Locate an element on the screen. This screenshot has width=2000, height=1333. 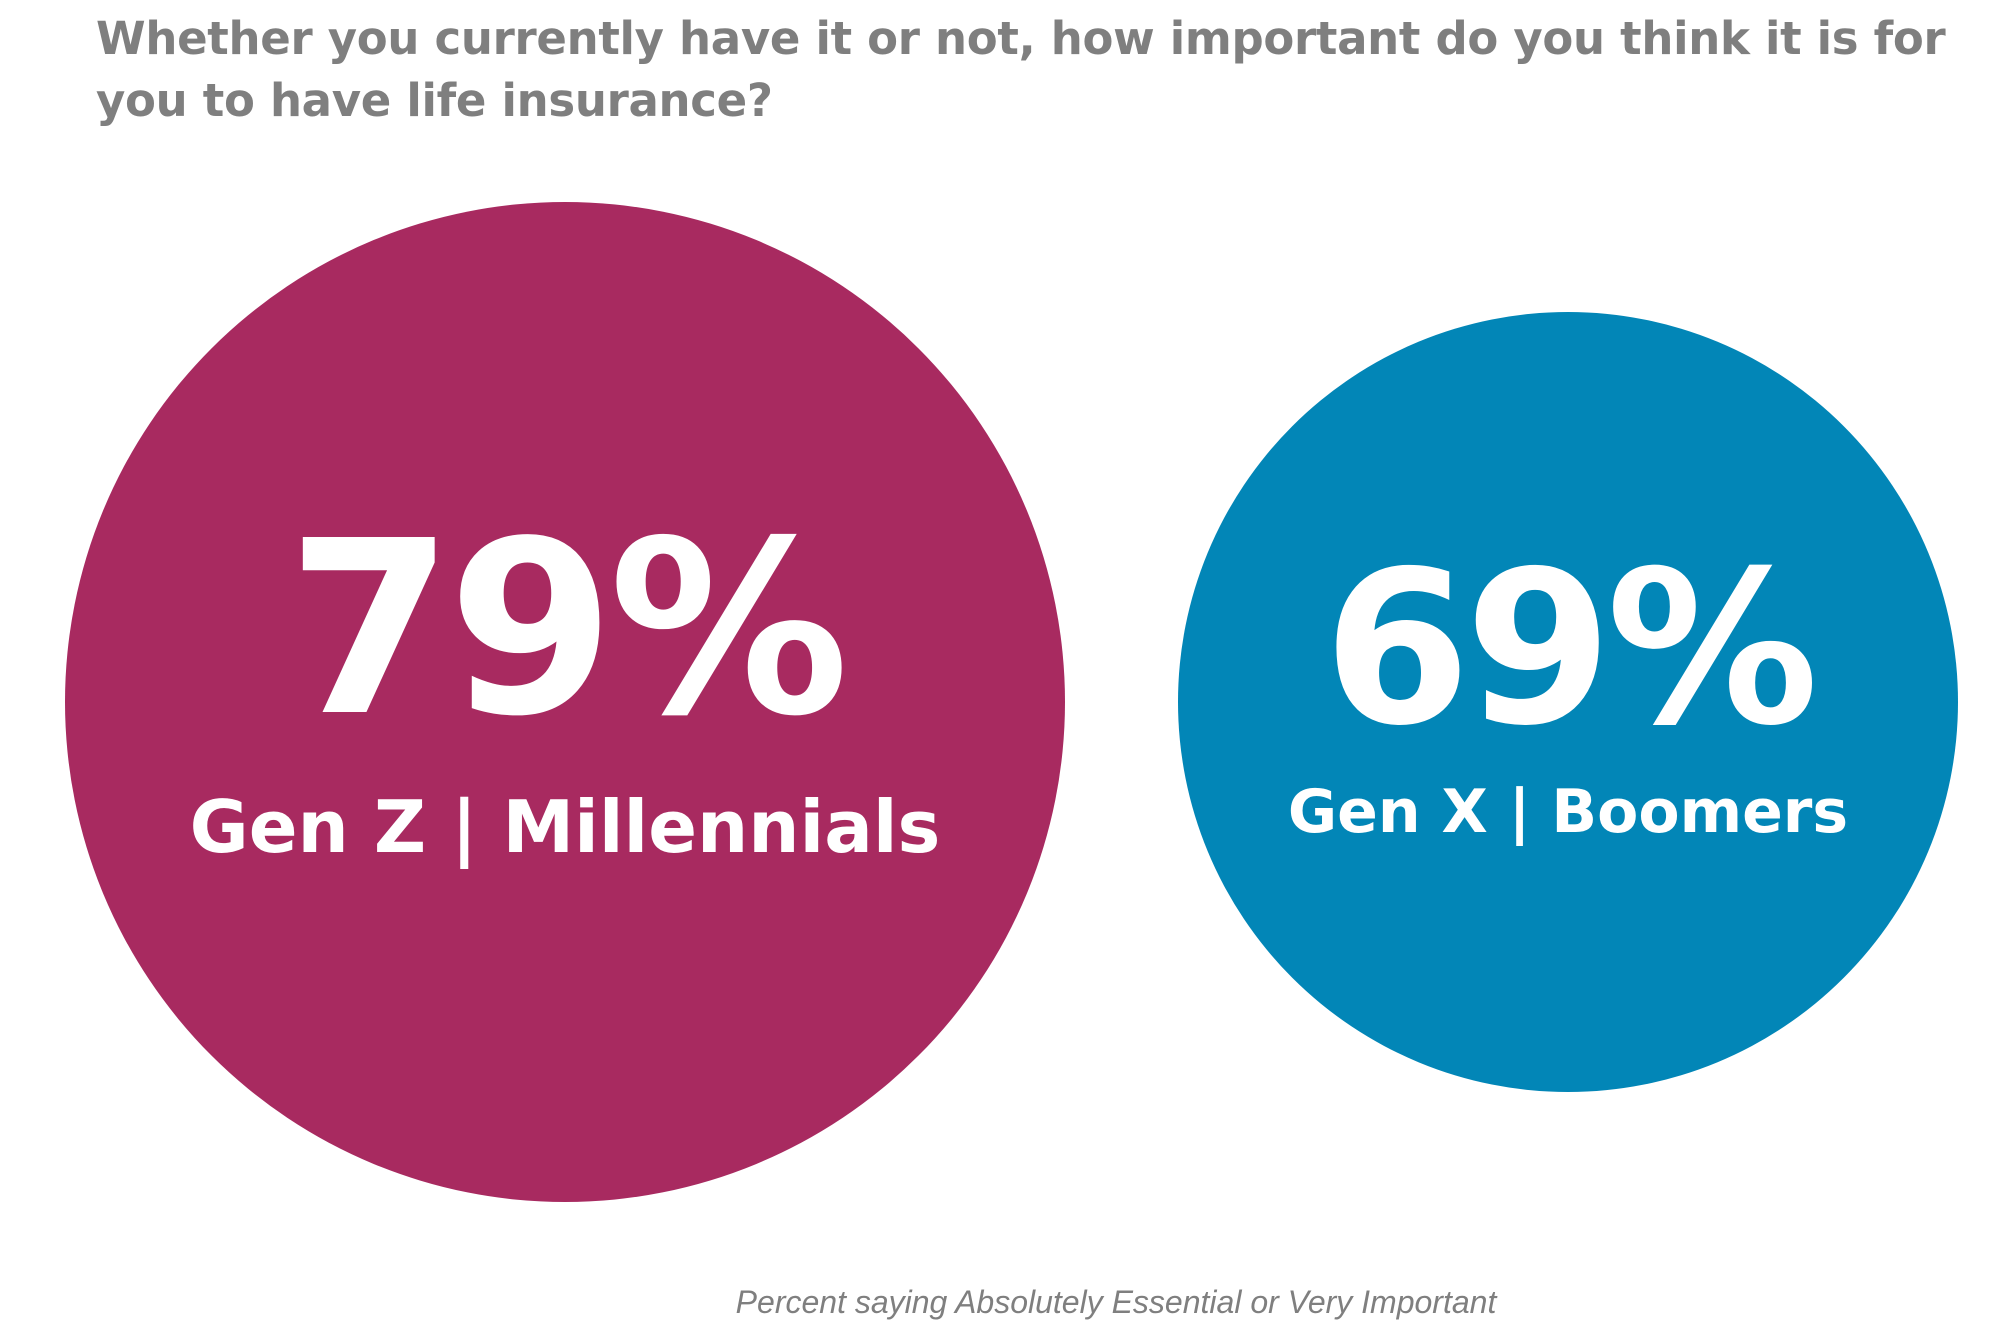
bubble-category-label: Gen Z | Millennials is located at coordinates (565, 827).